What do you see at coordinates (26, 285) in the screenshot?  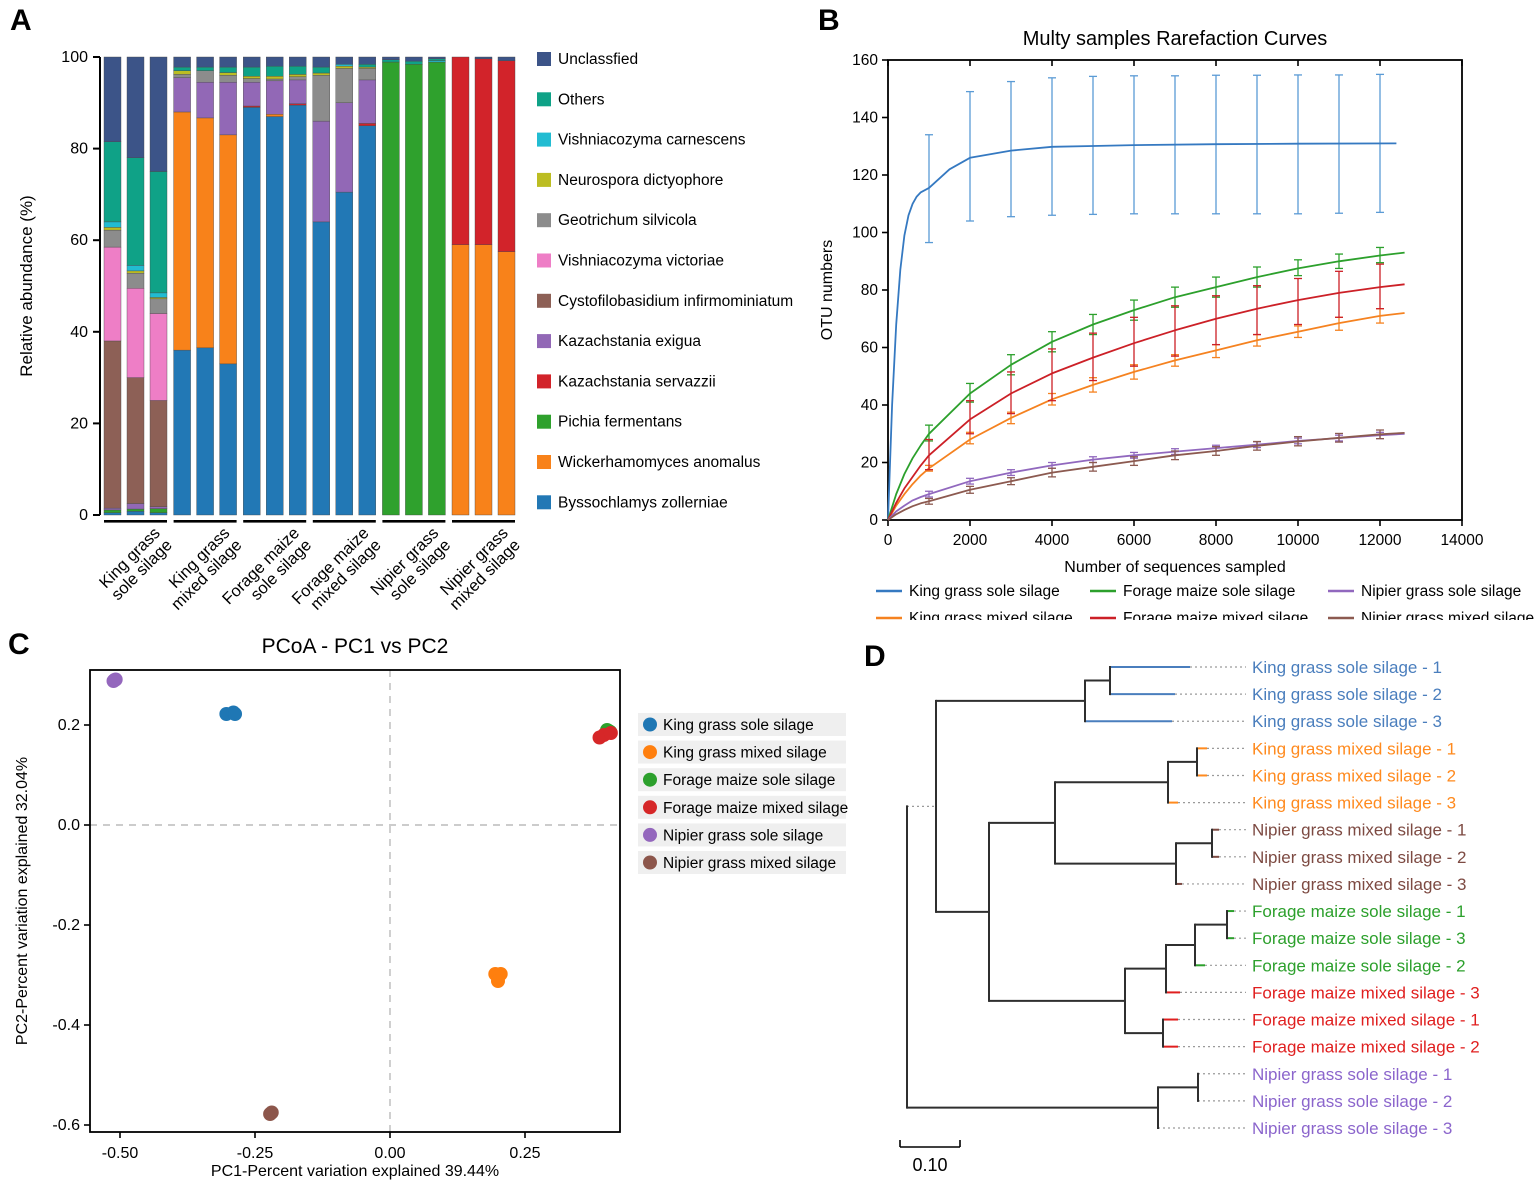 I see `y-axis-title: Relative abundance (%)` at bounding box center [26, 285].